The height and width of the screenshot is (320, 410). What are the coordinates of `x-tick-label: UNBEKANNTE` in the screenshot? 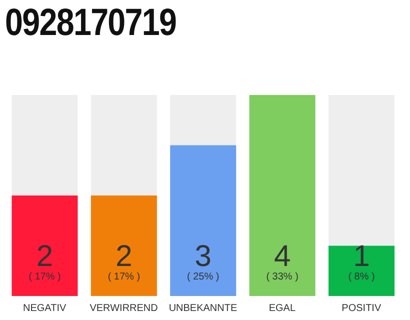 It's located at (203, 308).